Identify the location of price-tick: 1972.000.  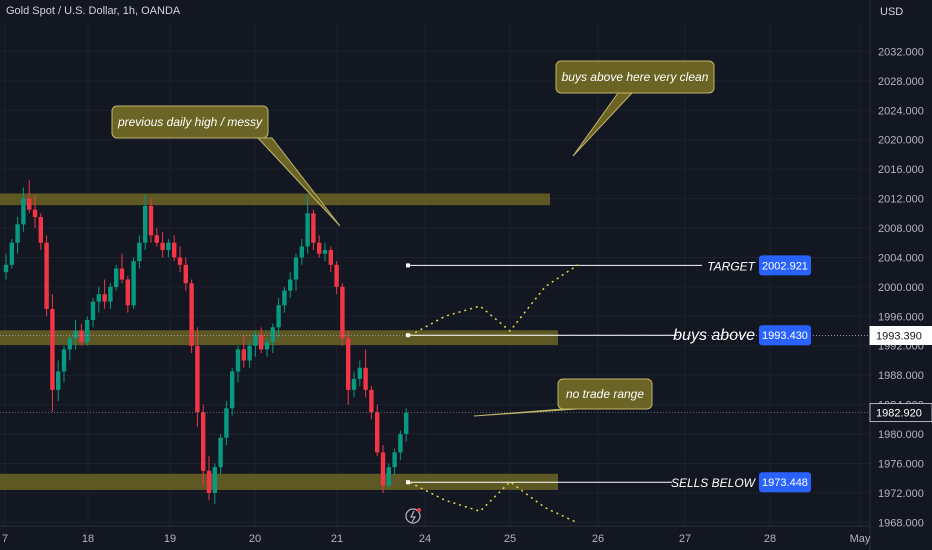
(901, 494).